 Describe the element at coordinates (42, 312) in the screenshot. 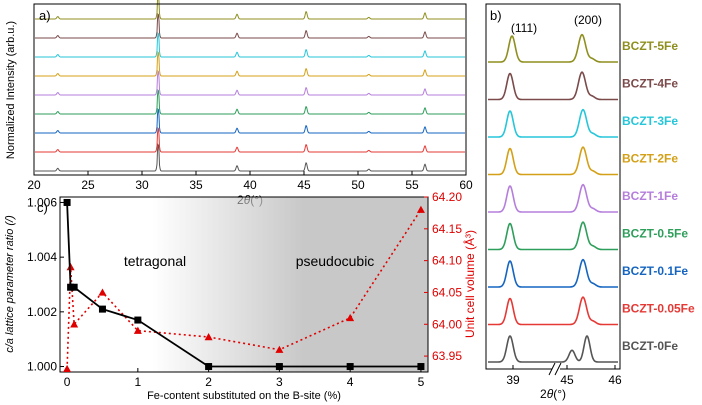

I see `y-tick-label: 1.002` at that location.